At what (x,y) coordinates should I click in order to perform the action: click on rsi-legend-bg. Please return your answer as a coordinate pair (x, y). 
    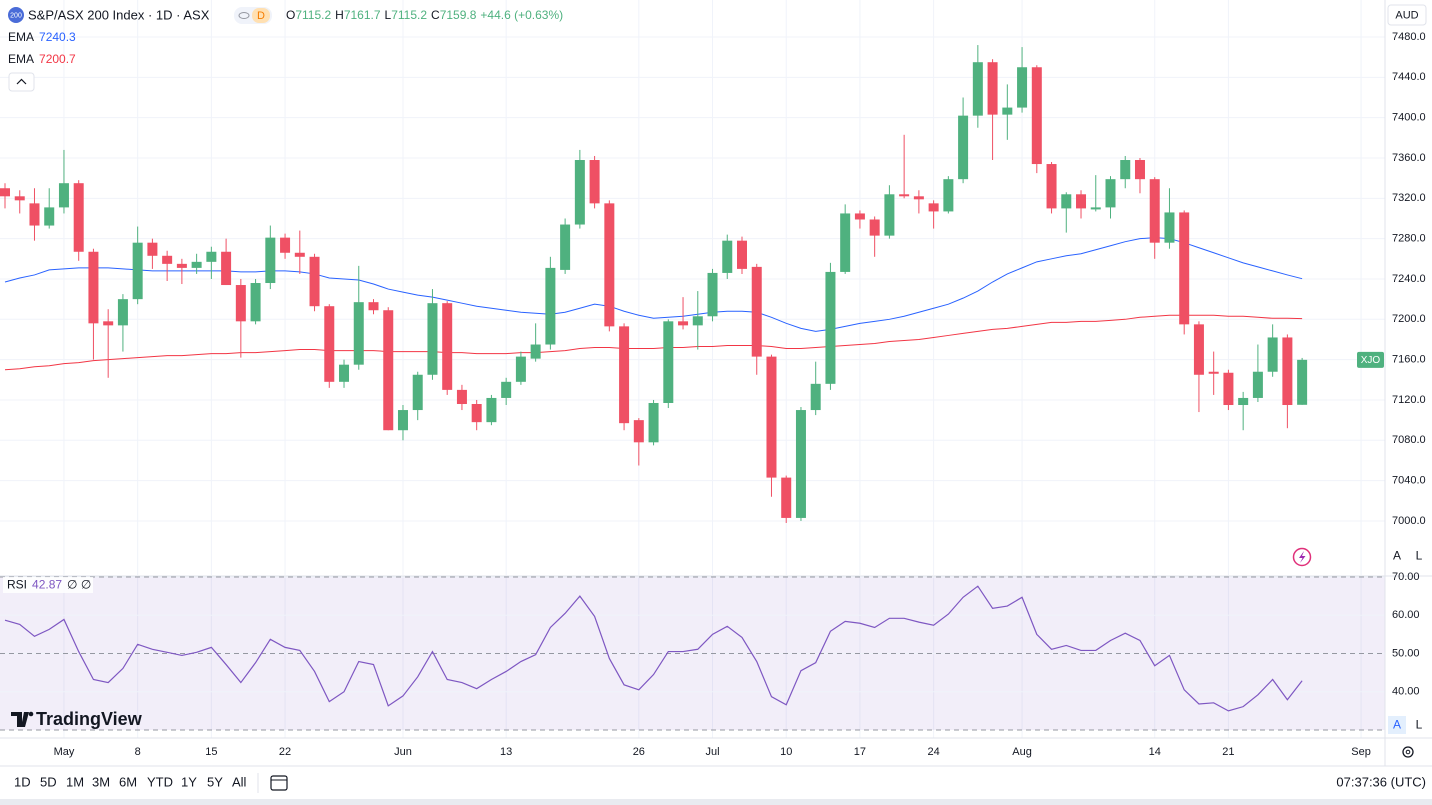
    Looking at the image, I should click on (48, 585).